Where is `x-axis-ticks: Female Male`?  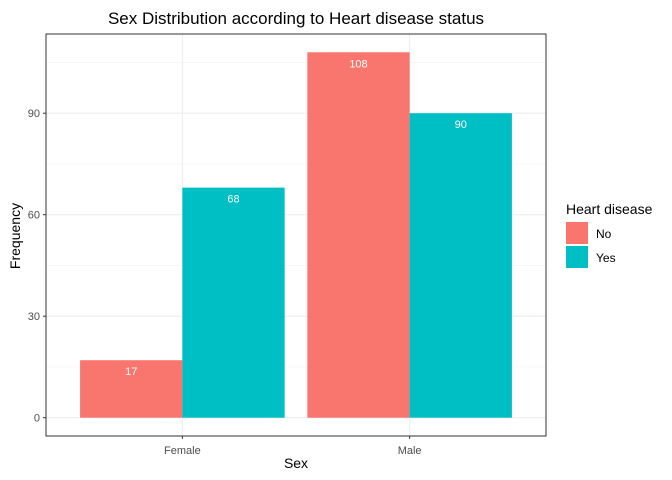
x-axis-ticks: Female Male is located at coordinates (293, 446).